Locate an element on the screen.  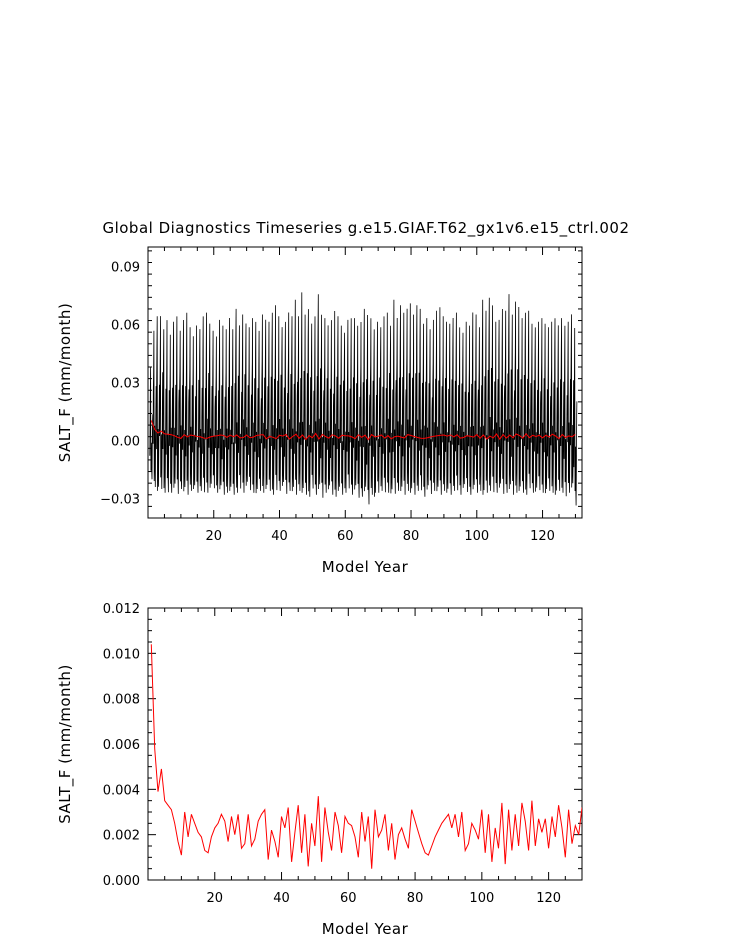
y-tick-label: 0.006 is located at coordinates (121, 745).